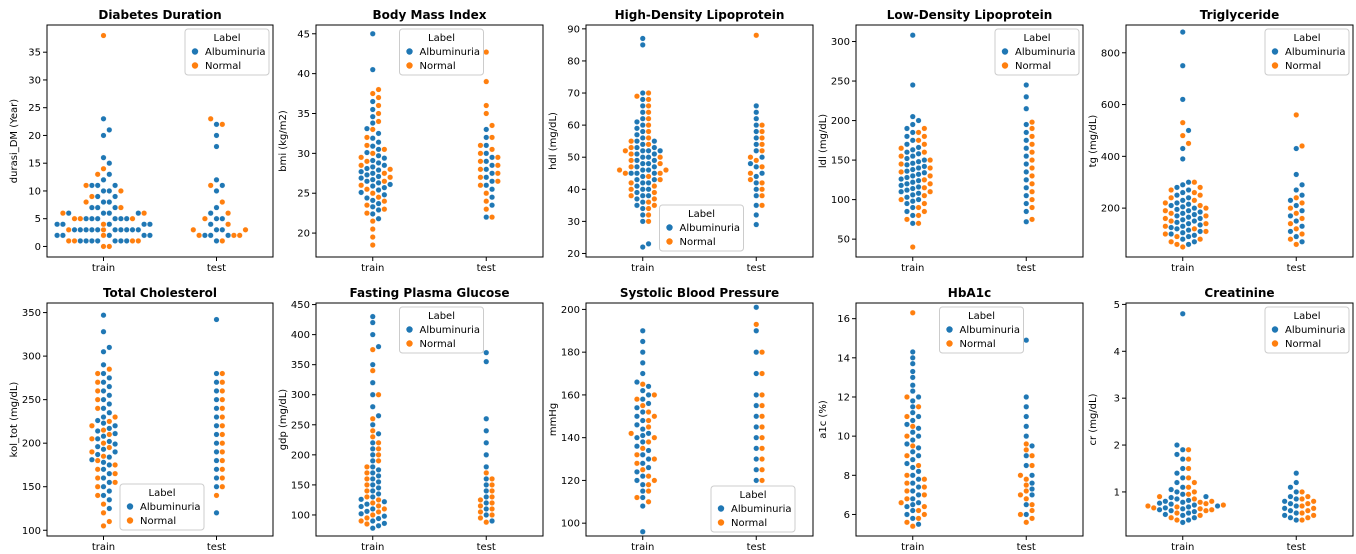 The image size is (1356, 554). I want to click on y-tick-label: 12, so click(843, 397).